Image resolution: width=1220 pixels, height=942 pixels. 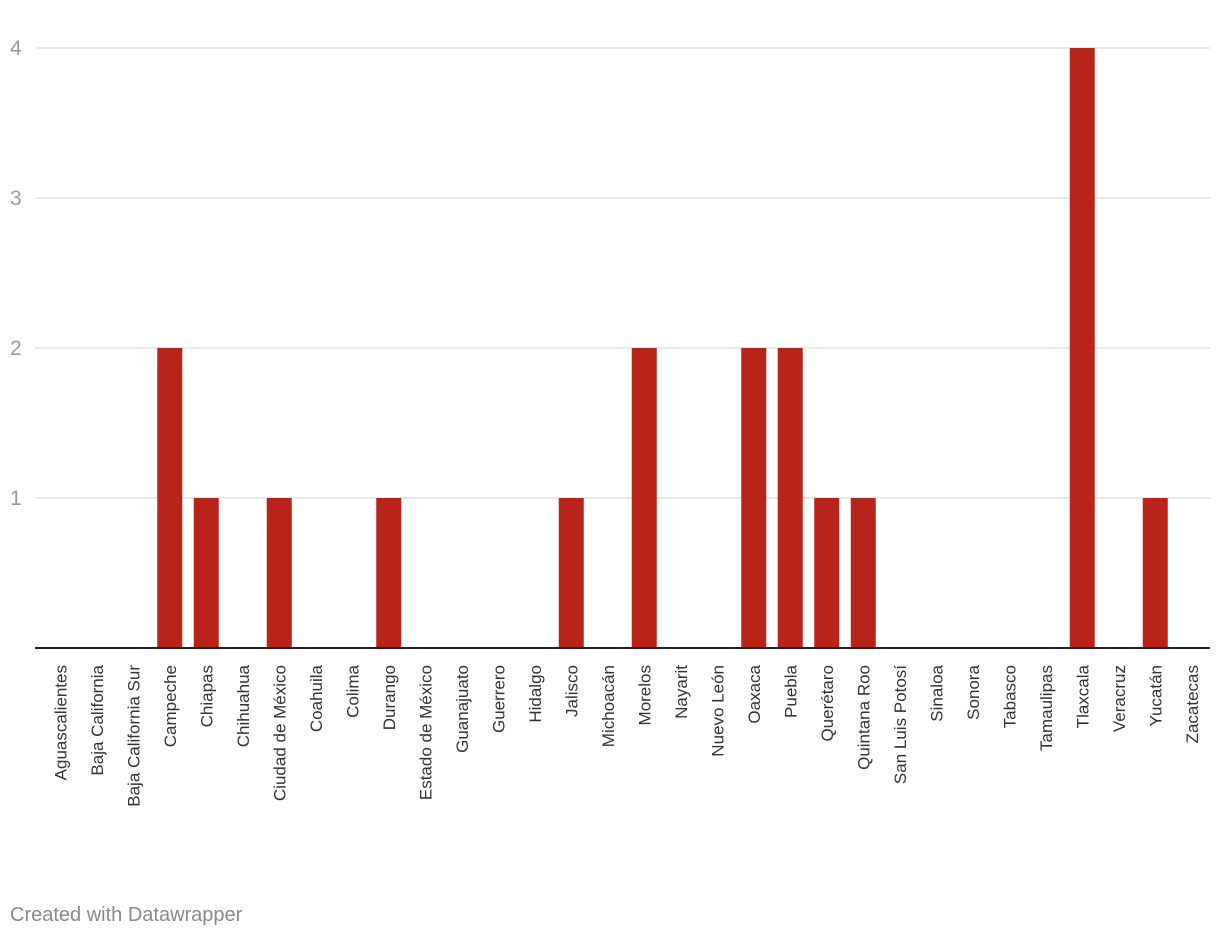 What do you see at coordinates (316, 698) in the screenshot?
I see `x-category-label: Coahuila` at bounding box center [316, 698].